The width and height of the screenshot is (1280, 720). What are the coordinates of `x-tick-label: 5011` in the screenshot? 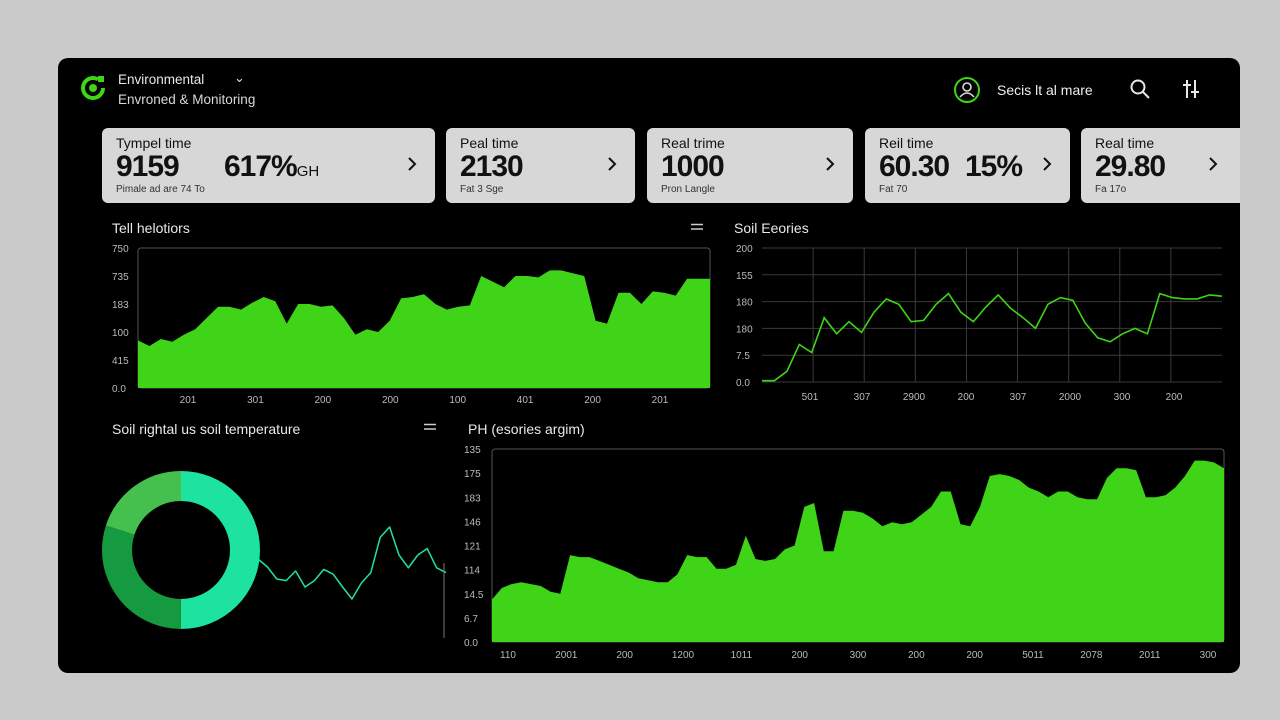 It's located at (1033, 655).